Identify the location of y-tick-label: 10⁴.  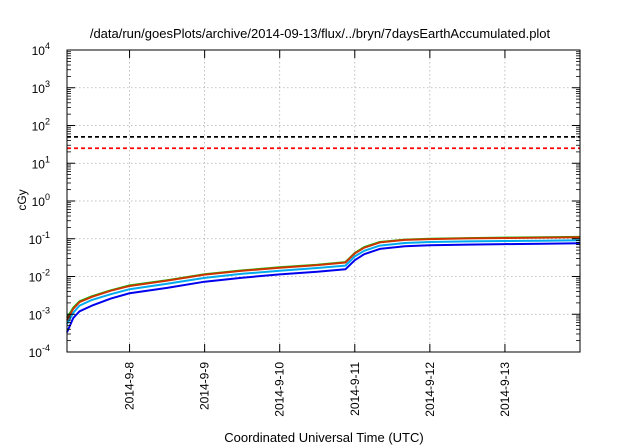
(41, 49).